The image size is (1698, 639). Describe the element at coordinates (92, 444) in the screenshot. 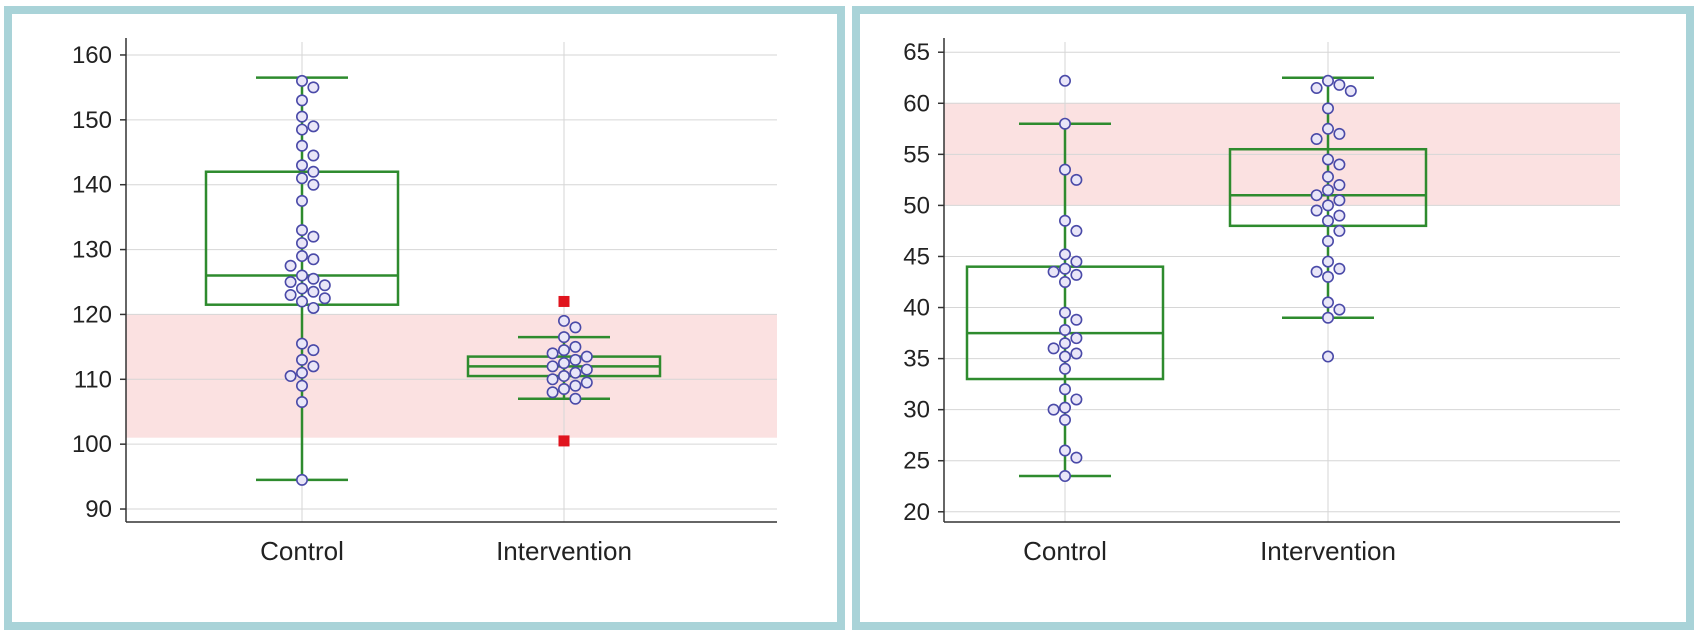

I see `y-tick-label: 100` at that location.